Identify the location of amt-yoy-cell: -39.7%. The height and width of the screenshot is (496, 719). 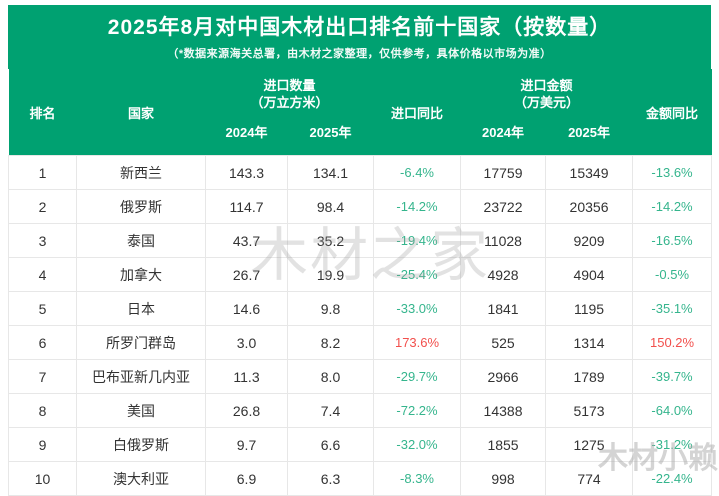
(672, 376).